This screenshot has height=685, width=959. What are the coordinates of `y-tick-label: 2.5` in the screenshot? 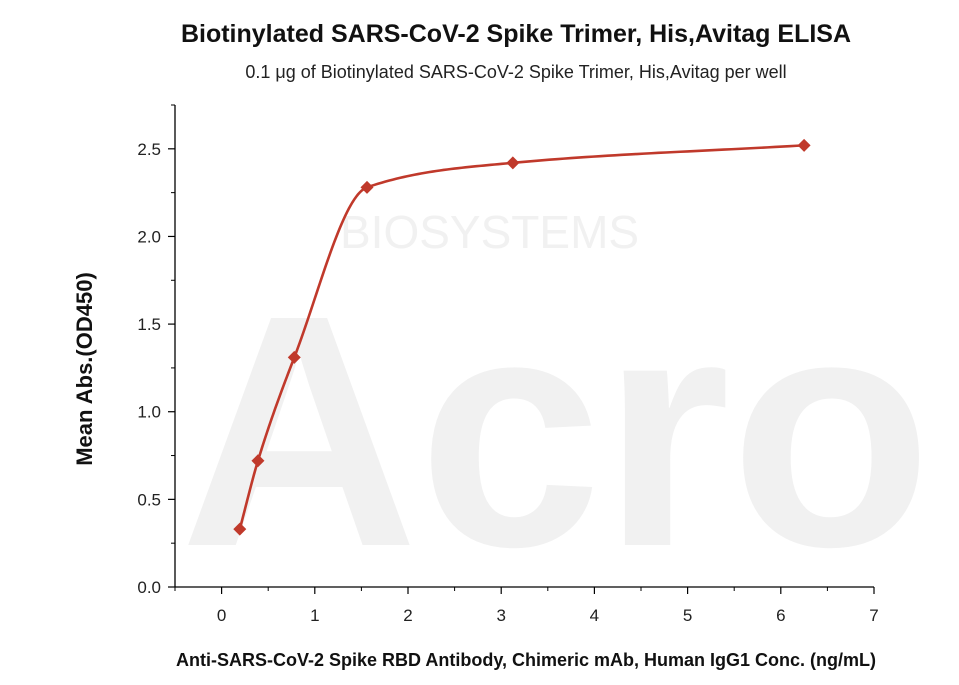 It's located at (149, 149).